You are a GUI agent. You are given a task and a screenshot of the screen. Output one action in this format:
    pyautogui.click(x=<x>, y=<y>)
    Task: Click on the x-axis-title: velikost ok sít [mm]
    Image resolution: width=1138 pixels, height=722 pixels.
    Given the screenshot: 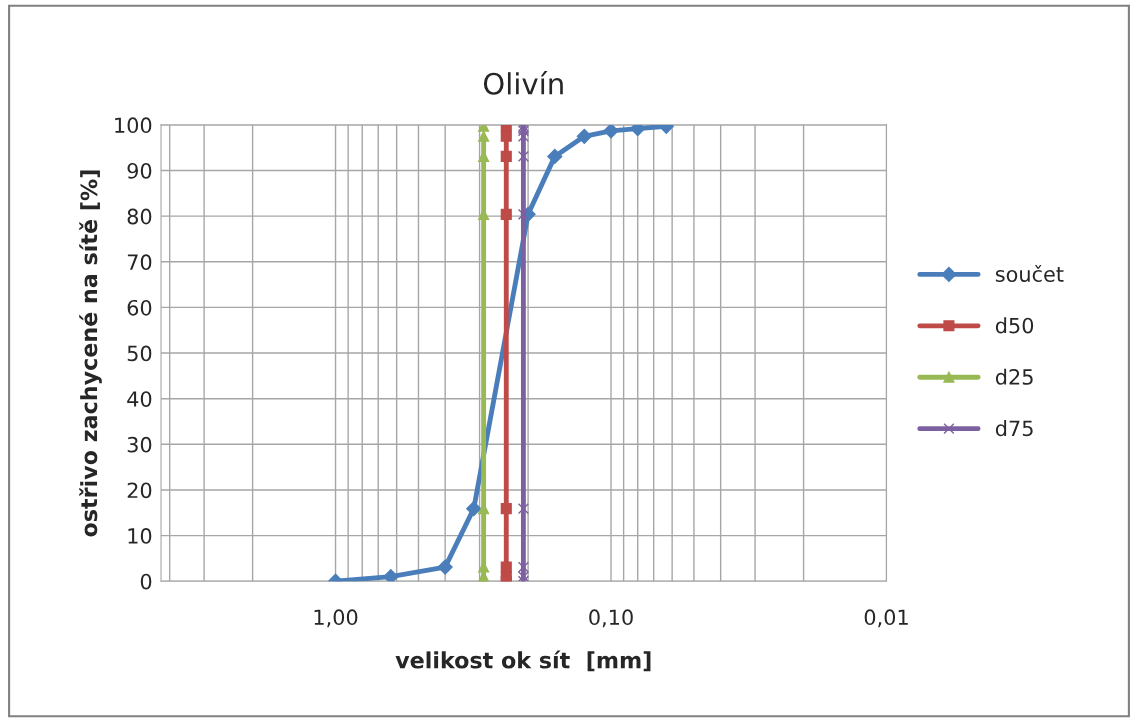 What is the action you would take?
    pyautogui.click(x=523, y=661)
    